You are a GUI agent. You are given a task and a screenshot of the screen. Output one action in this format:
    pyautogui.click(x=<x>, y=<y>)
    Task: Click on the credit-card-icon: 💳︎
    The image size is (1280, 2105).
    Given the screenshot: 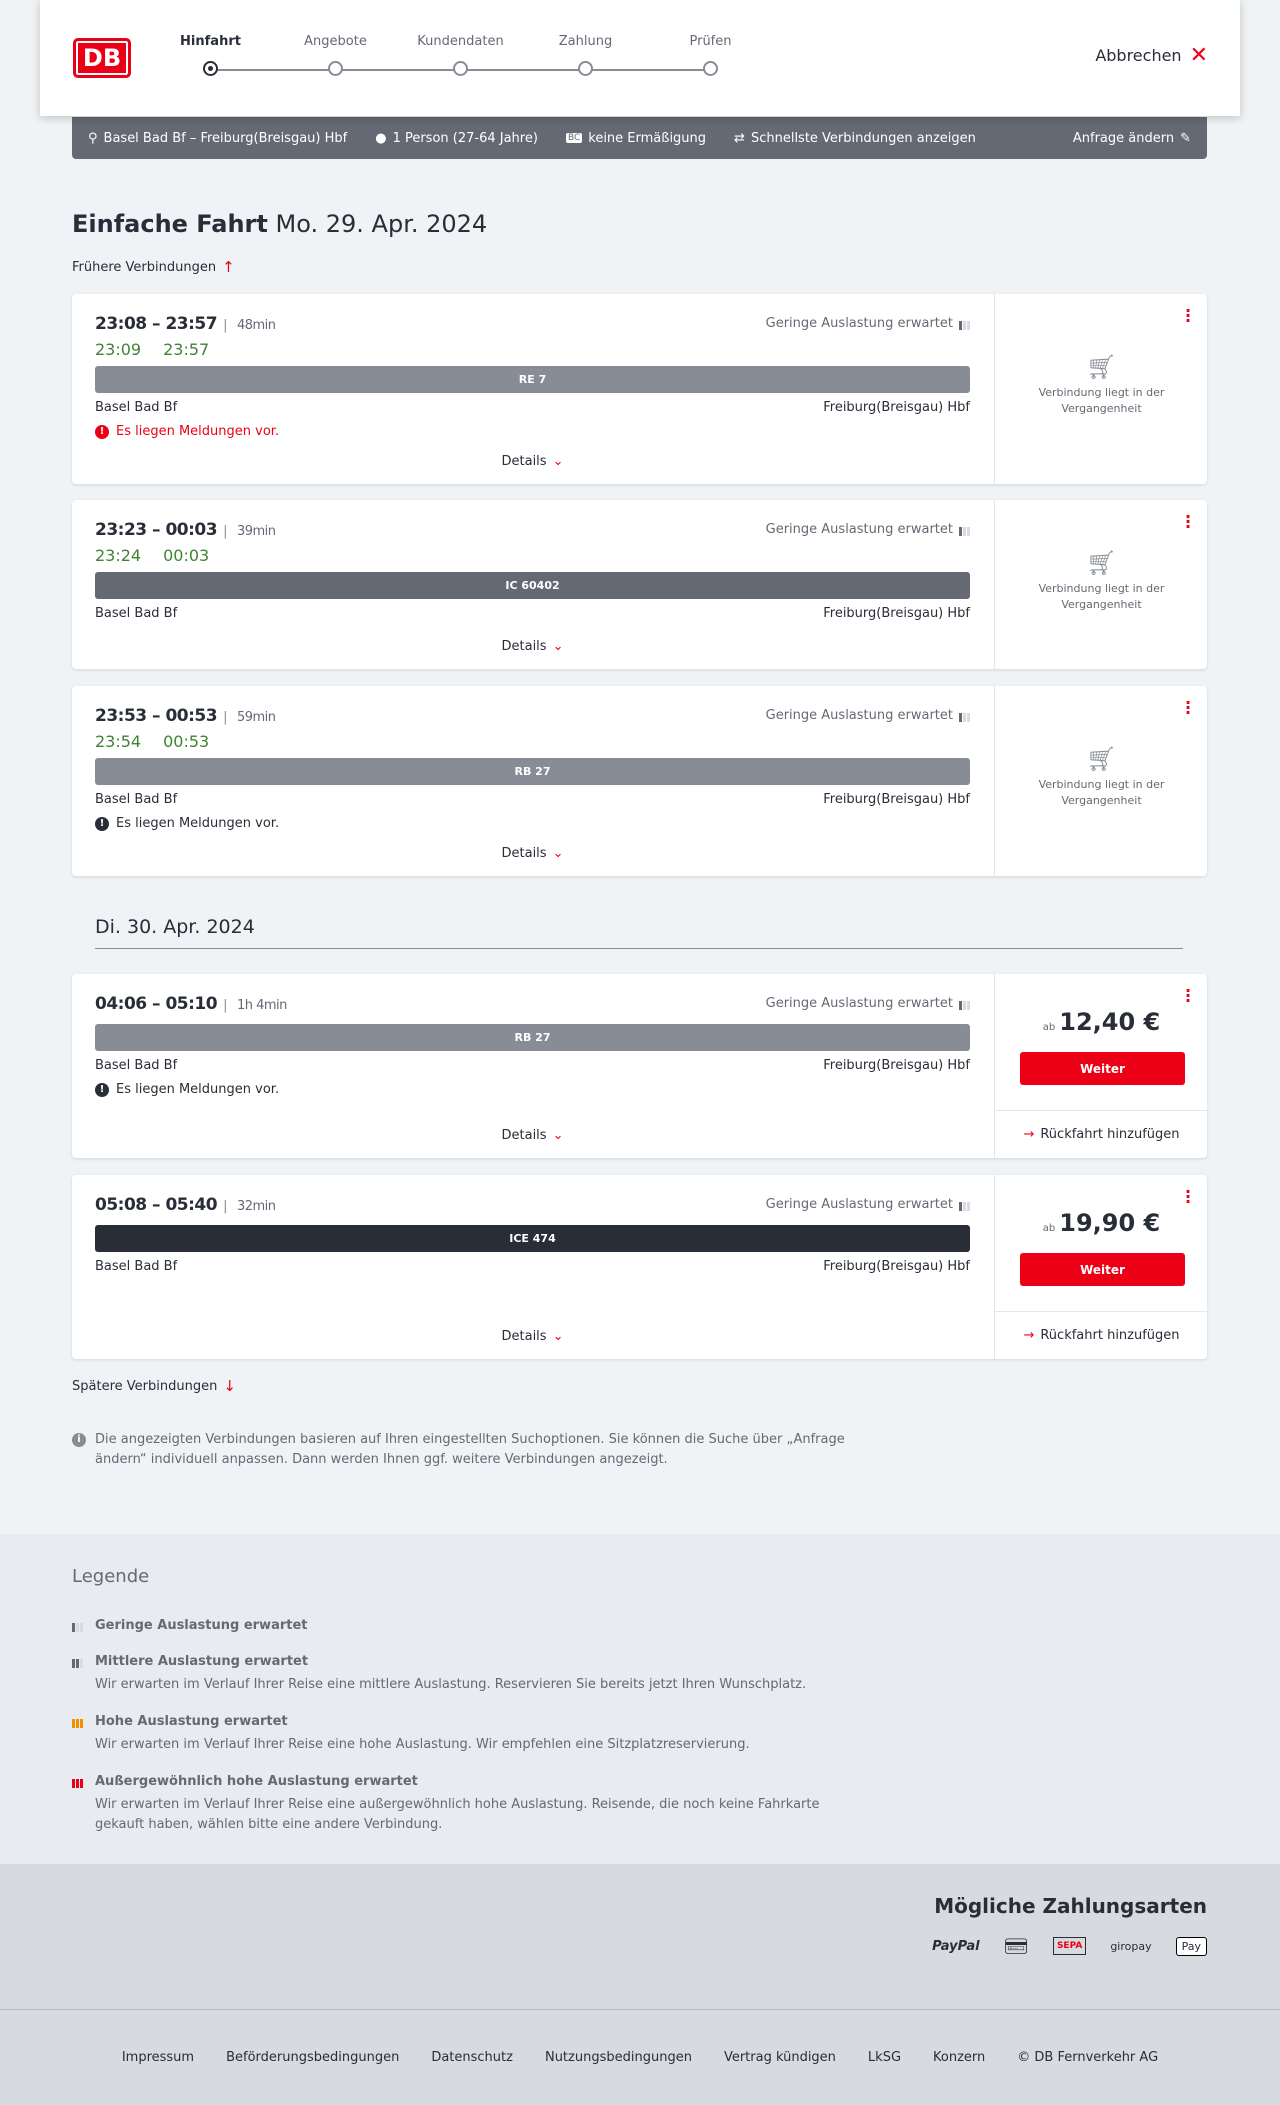 What is the action you would take?
    pyautogui.click(x=1016, y=1946)
    